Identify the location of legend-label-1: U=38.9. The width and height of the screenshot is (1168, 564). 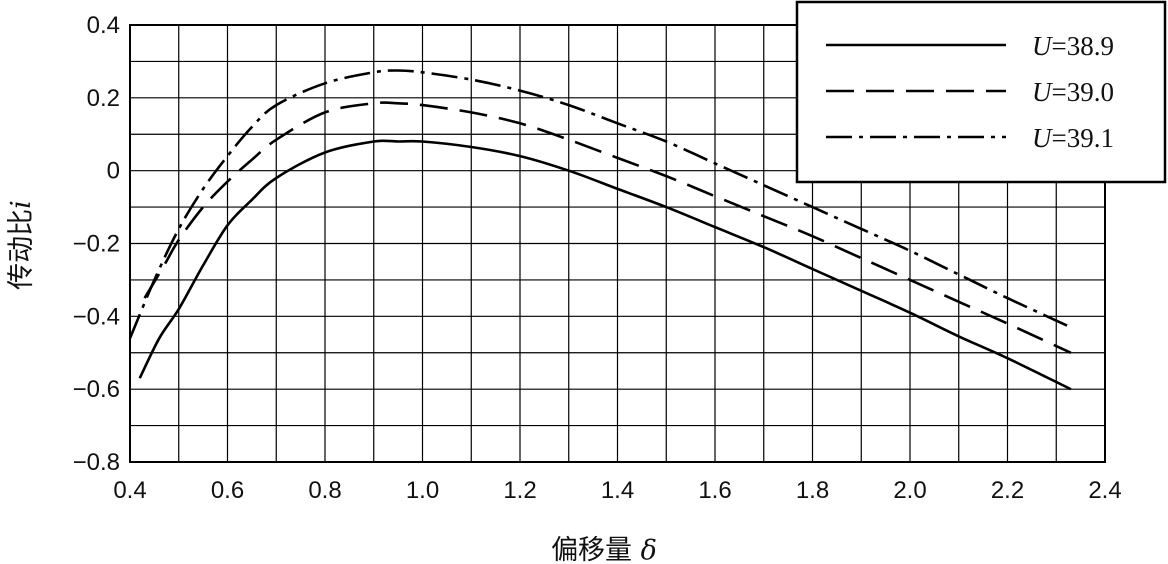
(1073, 46).